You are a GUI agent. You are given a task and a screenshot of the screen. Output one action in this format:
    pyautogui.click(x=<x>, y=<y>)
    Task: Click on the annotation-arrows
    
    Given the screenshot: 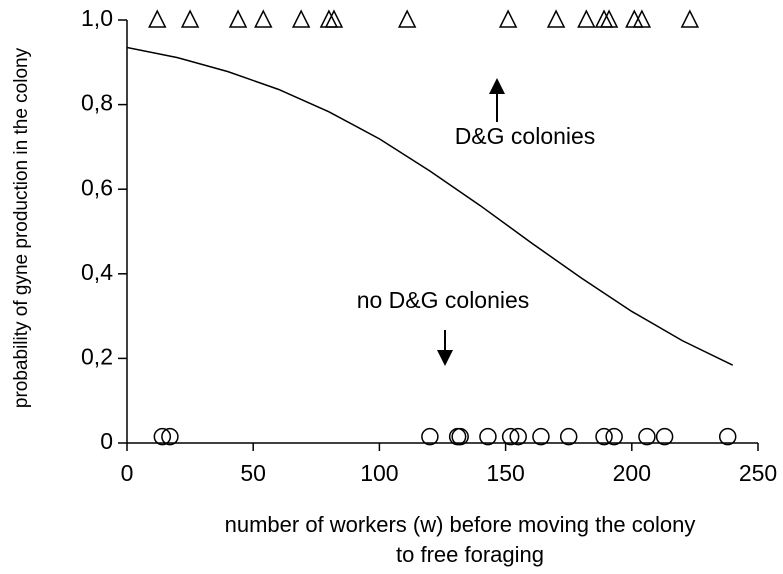 What is the action you would take?
    pyautogui.click(x=471, y=222)
    